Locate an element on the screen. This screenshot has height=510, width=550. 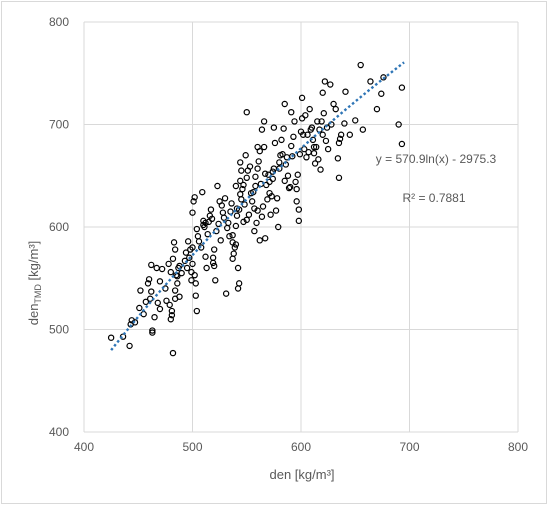
y-axis-label: denTMD [kg/m³] is located at coordinates (34, 283).